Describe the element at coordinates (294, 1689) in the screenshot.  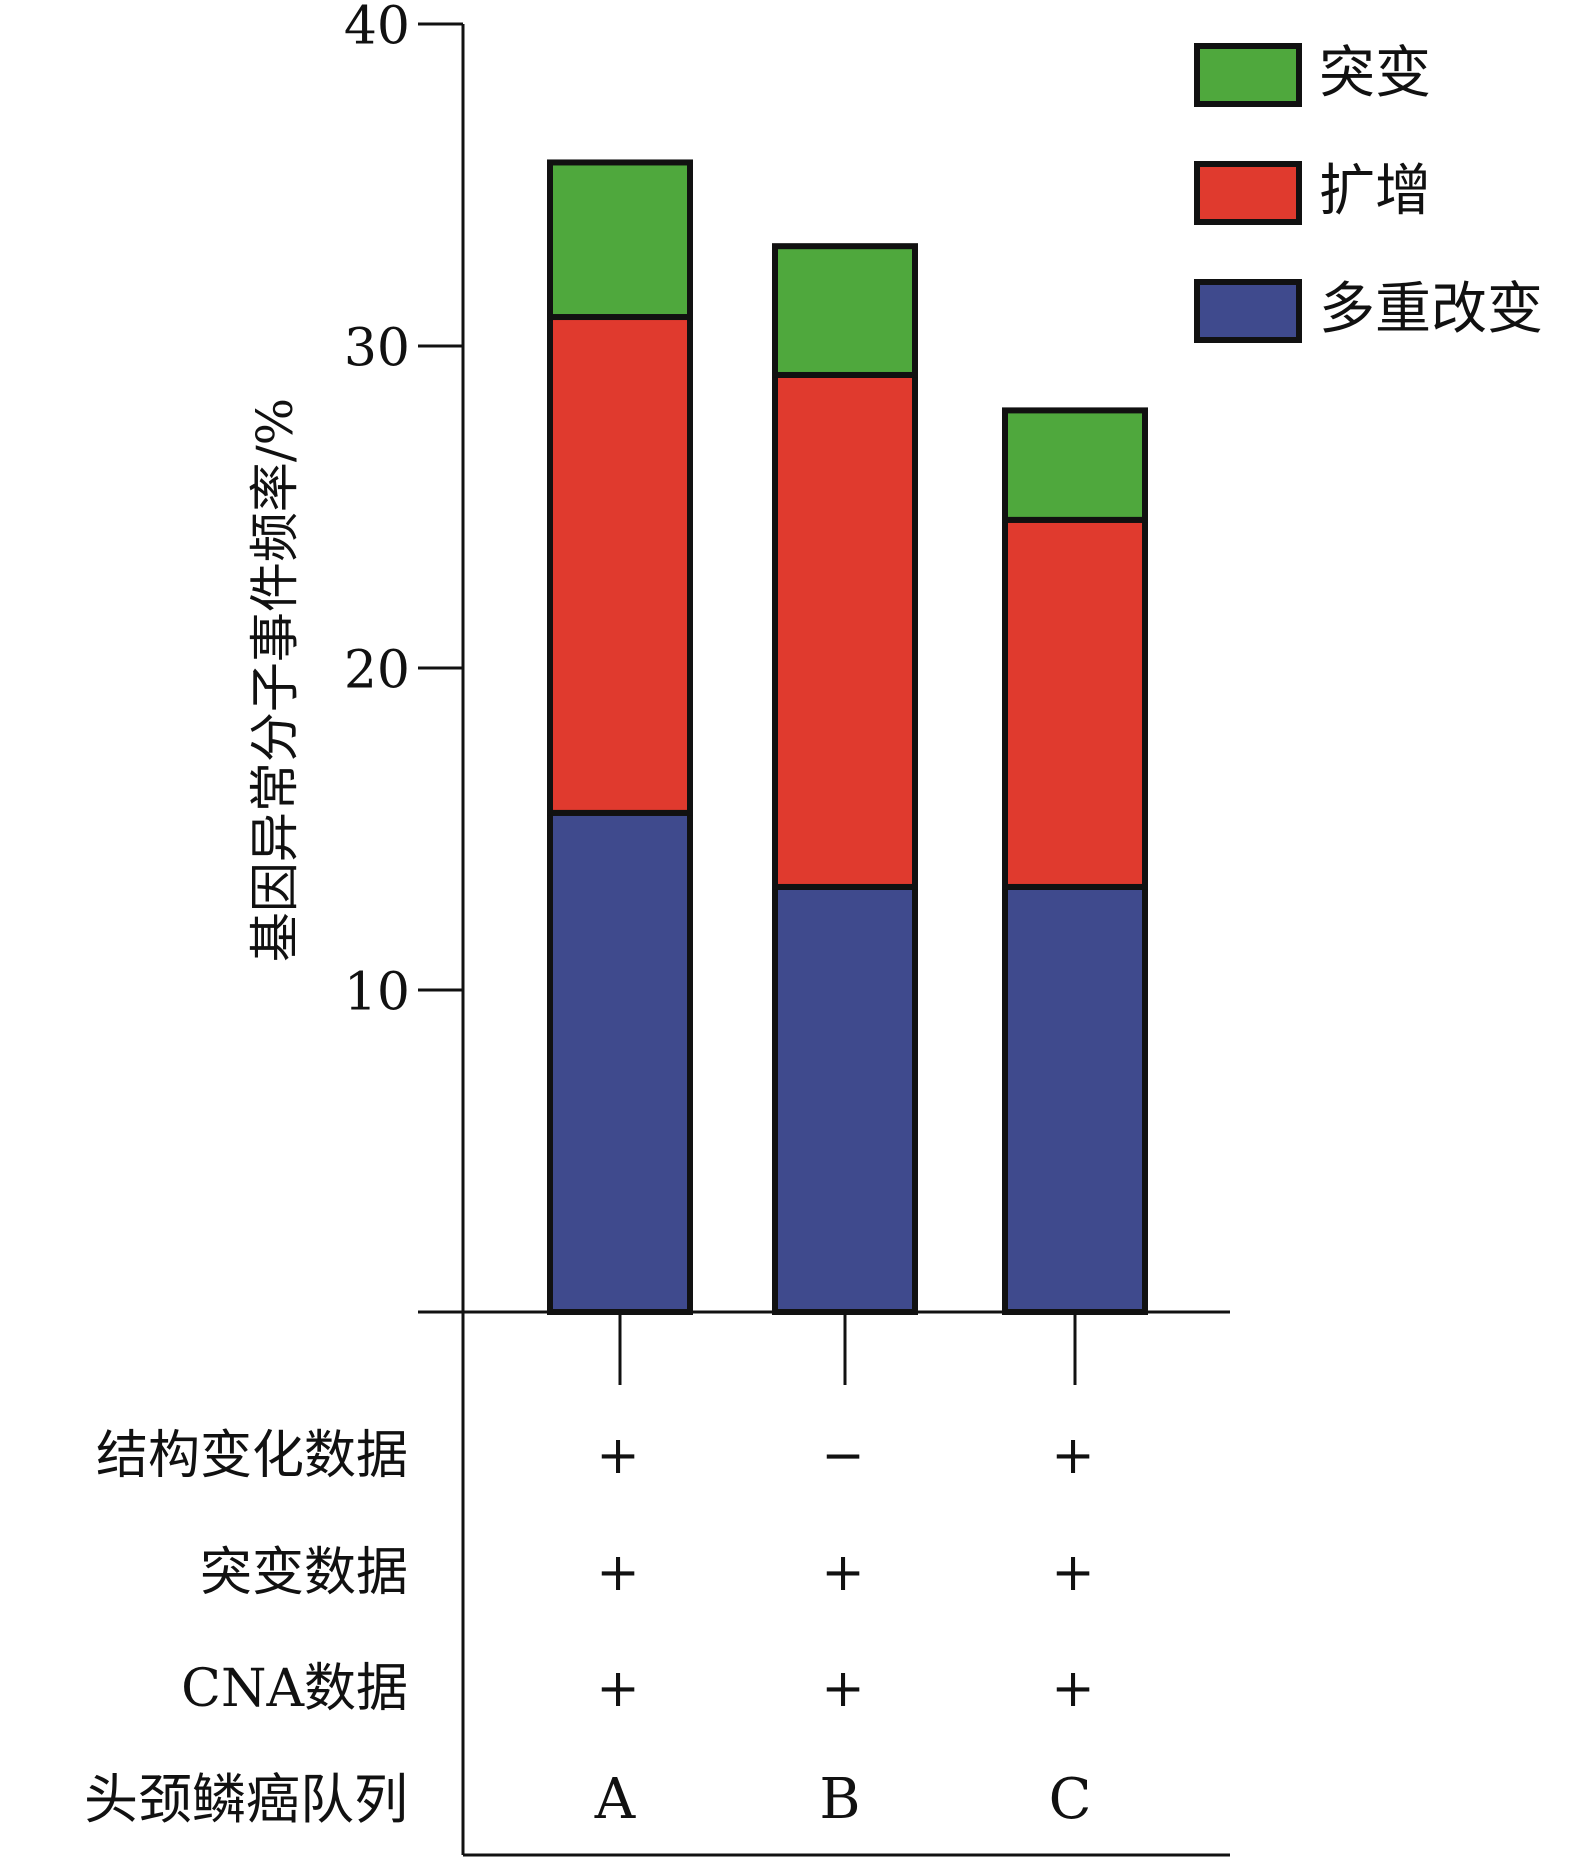
I see `table-row-label: CNA数据` at that location.